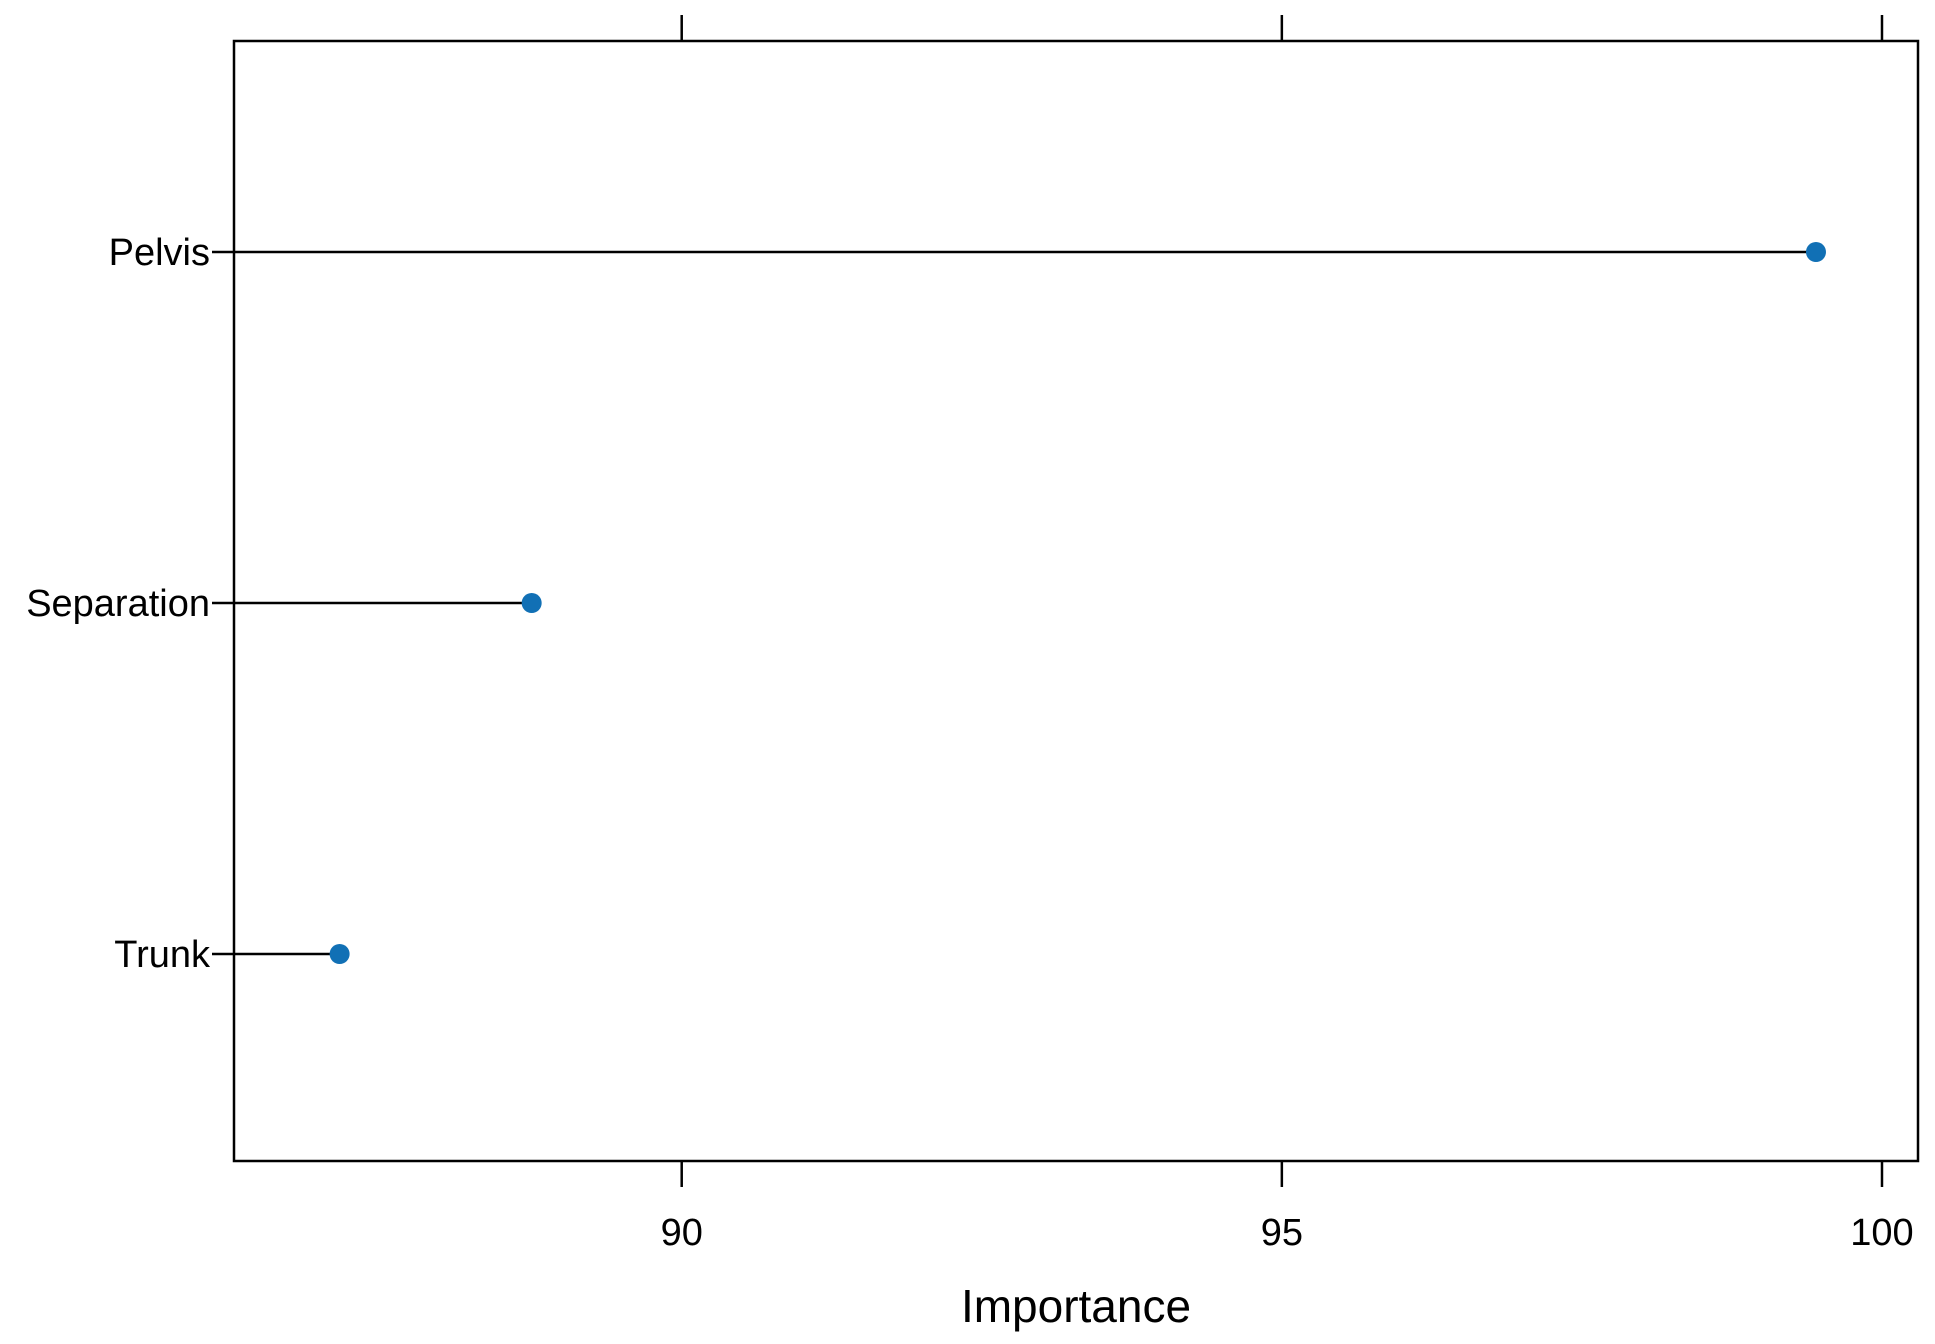 Image resolution: width=1935 pixels, height=1344 pixels. I want to click on category-label-separation: Separation, so click(118, 604).